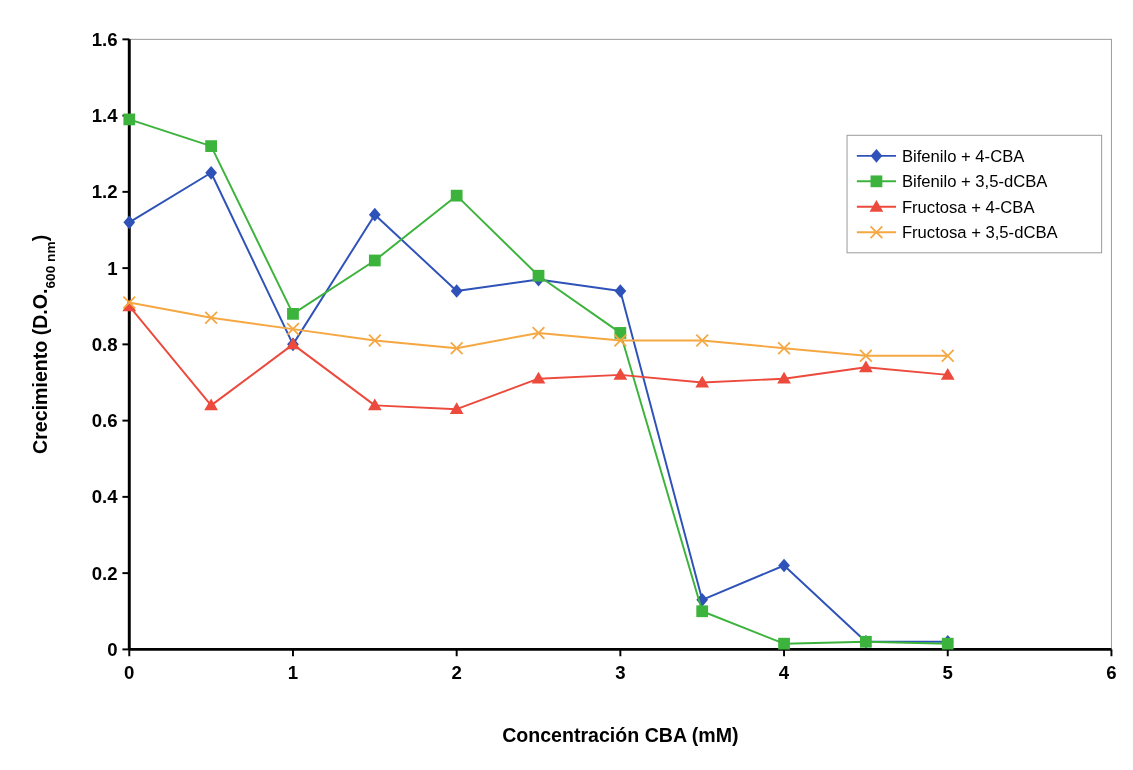  What do you see at coordinates (129, 672) in the screenshot?
I see `x-tick-label: 0` at bounding box center [129, 672].